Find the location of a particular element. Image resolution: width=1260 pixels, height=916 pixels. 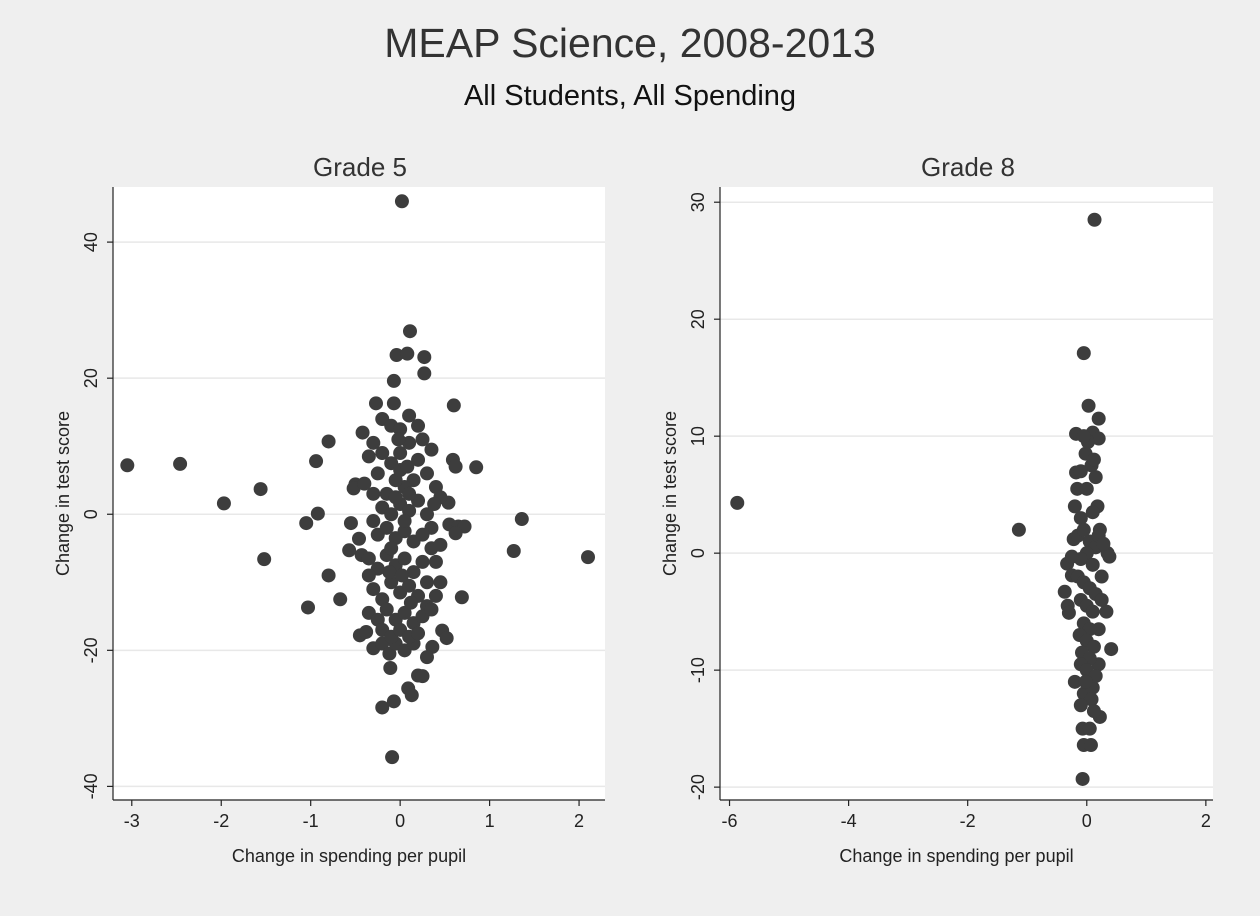

x-tick-label: -3 is located at coordinates (132, 821).